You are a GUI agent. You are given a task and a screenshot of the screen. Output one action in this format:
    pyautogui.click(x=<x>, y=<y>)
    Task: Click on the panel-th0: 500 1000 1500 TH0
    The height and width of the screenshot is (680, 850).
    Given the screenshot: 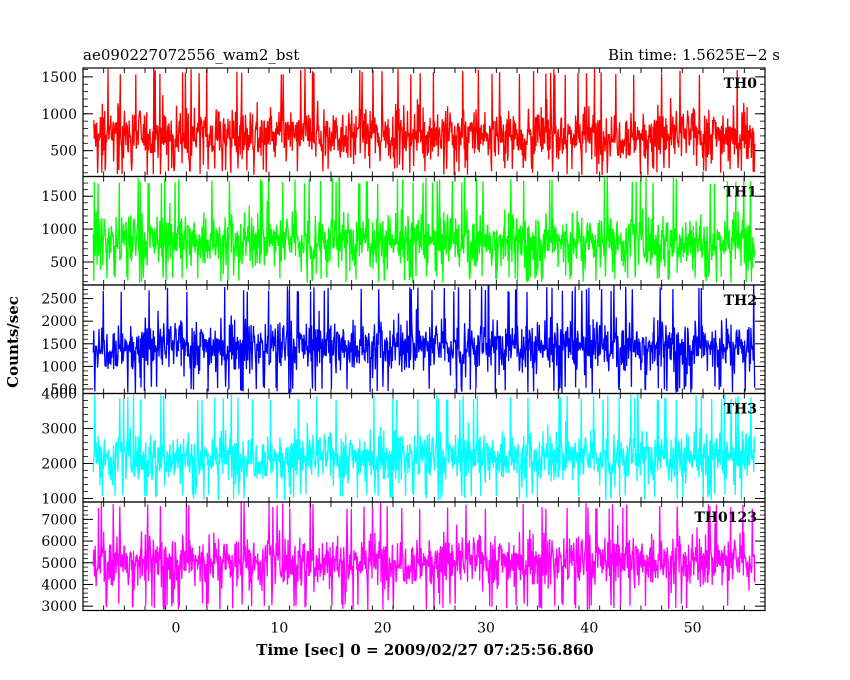 What is the action you would take?
    pyautogui.click(x=403, y=122)
    